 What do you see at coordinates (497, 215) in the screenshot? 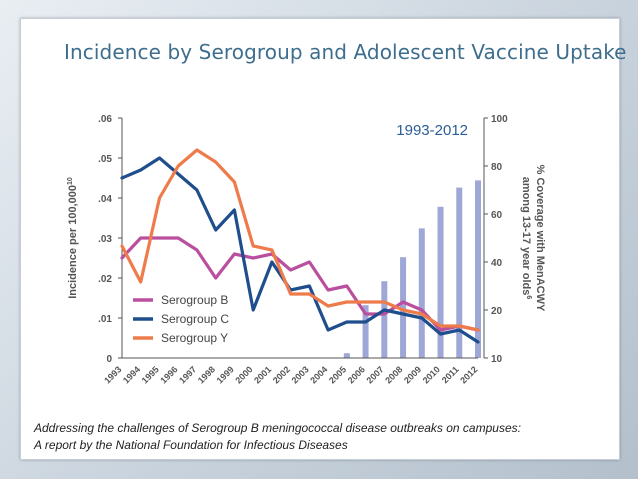
I see `y2-tick-label: 60` at bounding box center [497, 215].